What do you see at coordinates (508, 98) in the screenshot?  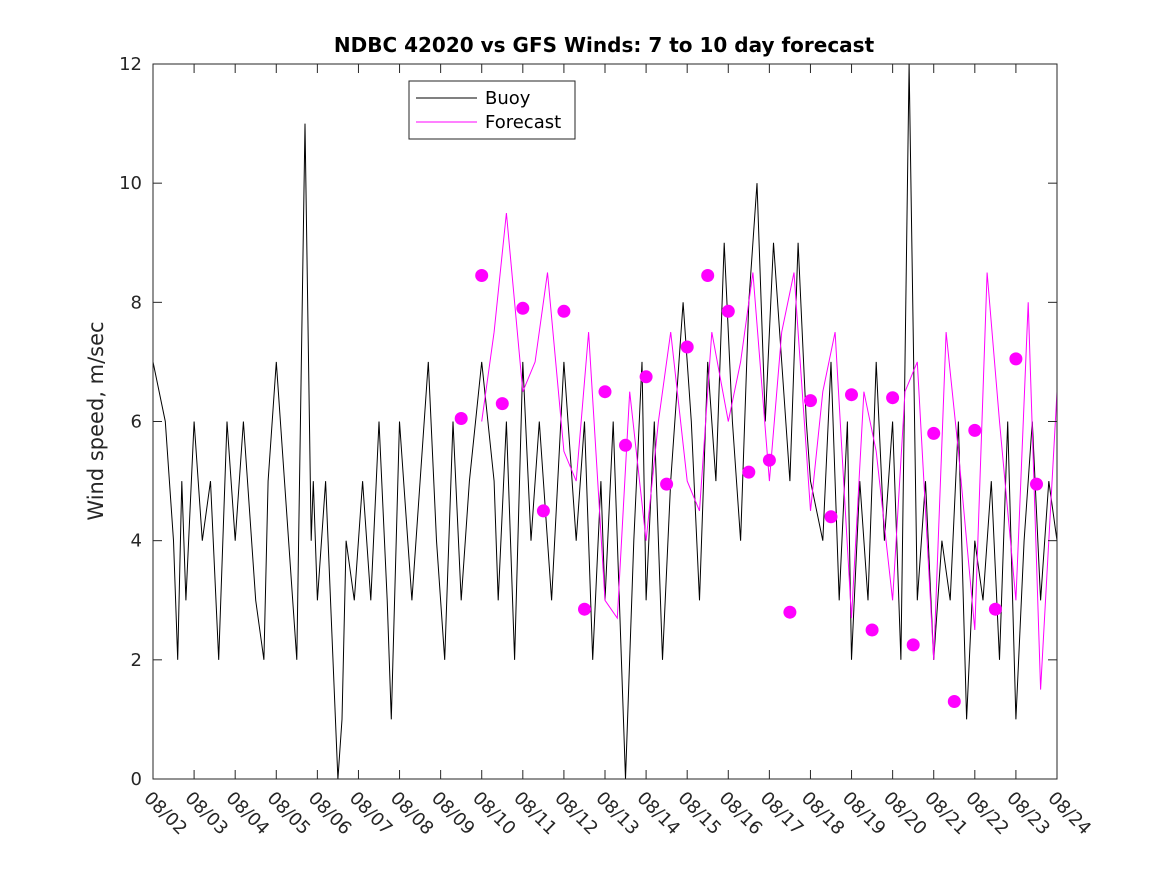 I see `legend-buoy-label: Buoy` at bounding box center [508, 98].